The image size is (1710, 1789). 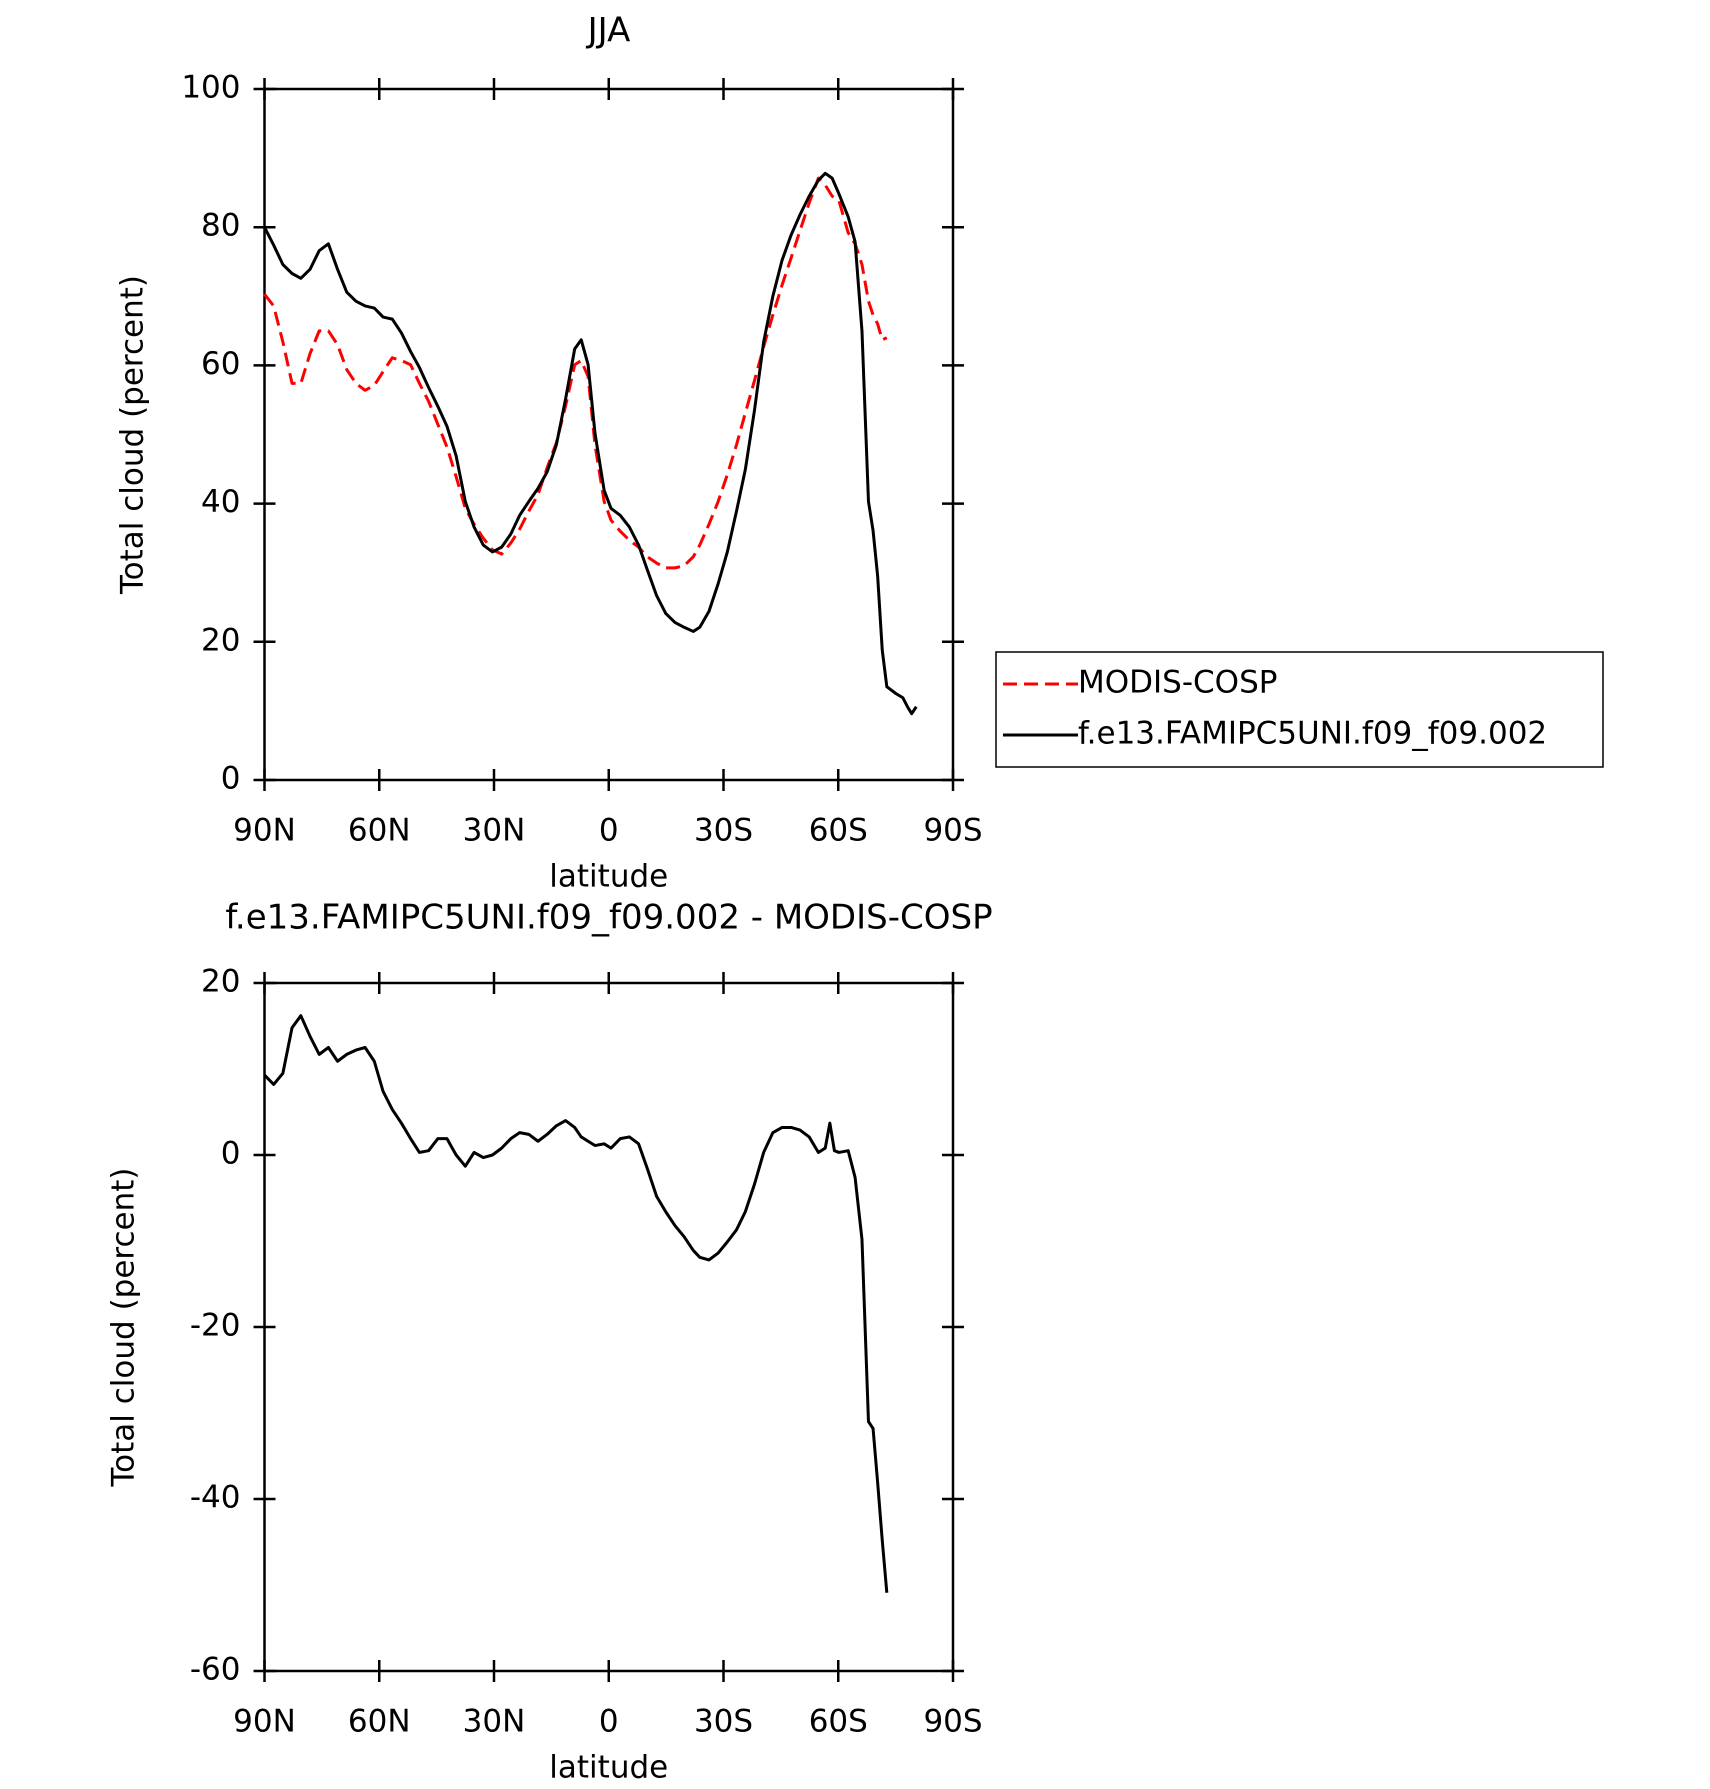 I want to click on y-tick-label: 80, so click(x=220, y=226).